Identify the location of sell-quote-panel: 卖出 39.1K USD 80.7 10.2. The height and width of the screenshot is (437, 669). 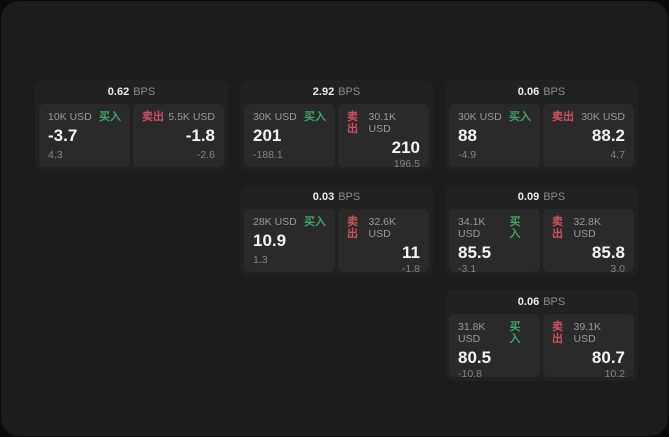
(588, 347).